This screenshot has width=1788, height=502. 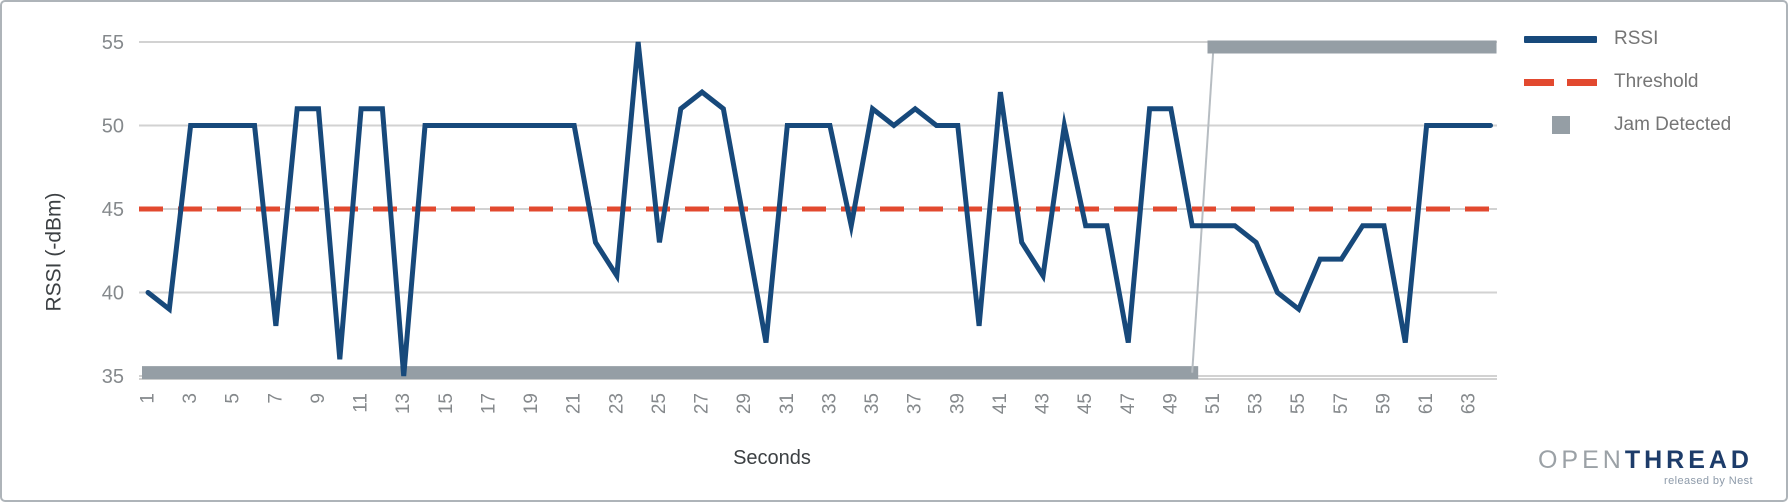 What do you see at coordinates (148, 398) in the screenshot?
I see `x-tick-label: 1` at bounding box center [148, 398].